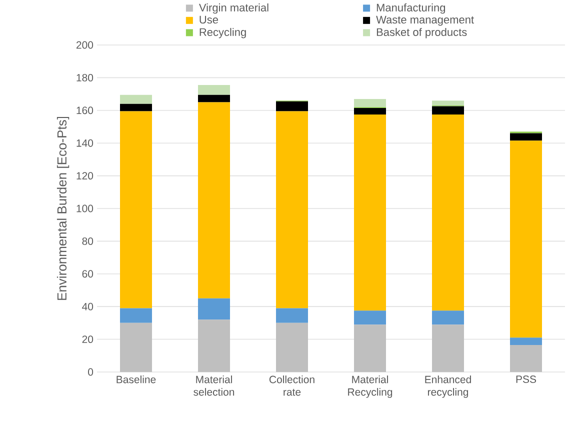  Describe the element at coordinates (88, 241) in the screenshot. I see `y-tick-label: 80` at that location.